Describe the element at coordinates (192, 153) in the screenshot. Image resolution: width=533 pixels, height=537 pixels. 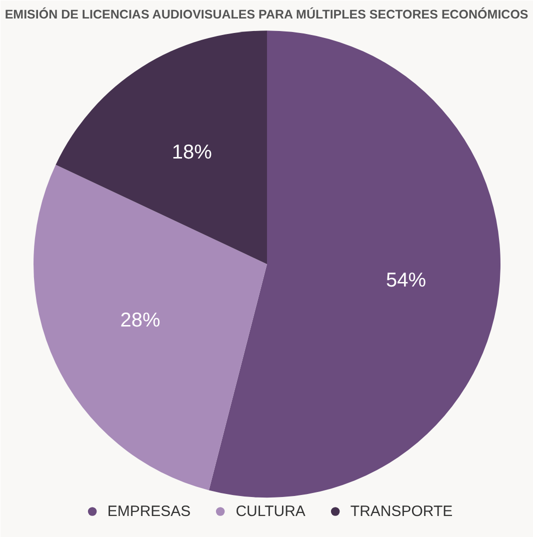
I see `data-label: 18%` at that location.